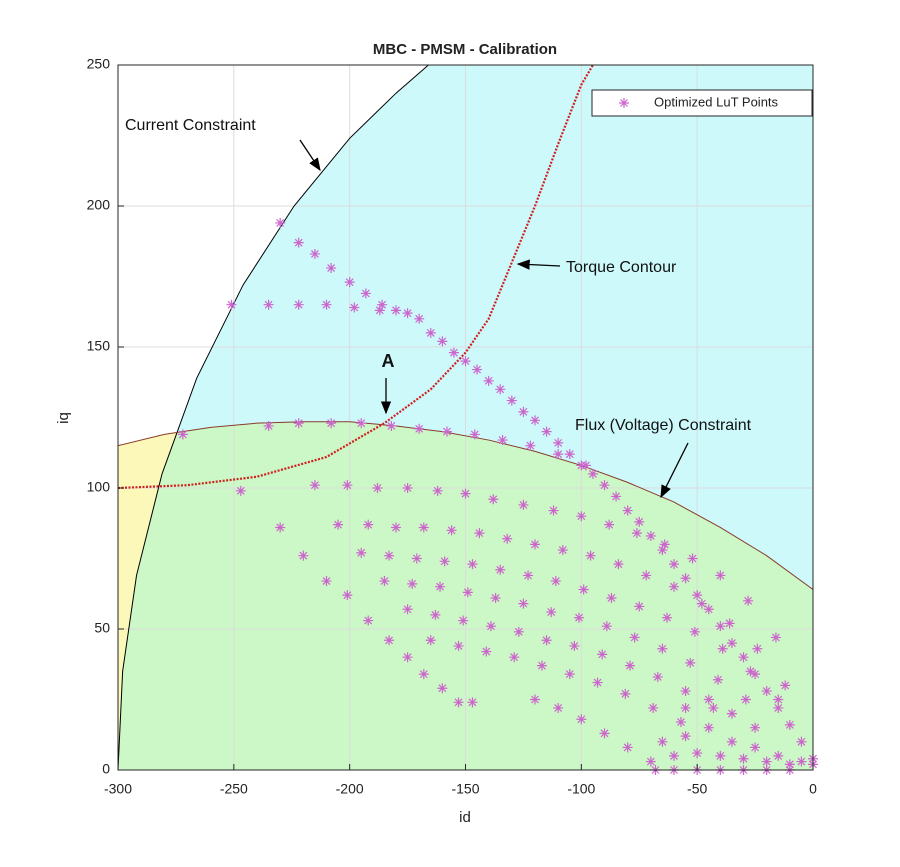 Image resolution: width=900 pixels, height=867 pixels. Describe the element at coordinates (813, 789) in the screenshot. I see `x-tick-label: 0` at that location.